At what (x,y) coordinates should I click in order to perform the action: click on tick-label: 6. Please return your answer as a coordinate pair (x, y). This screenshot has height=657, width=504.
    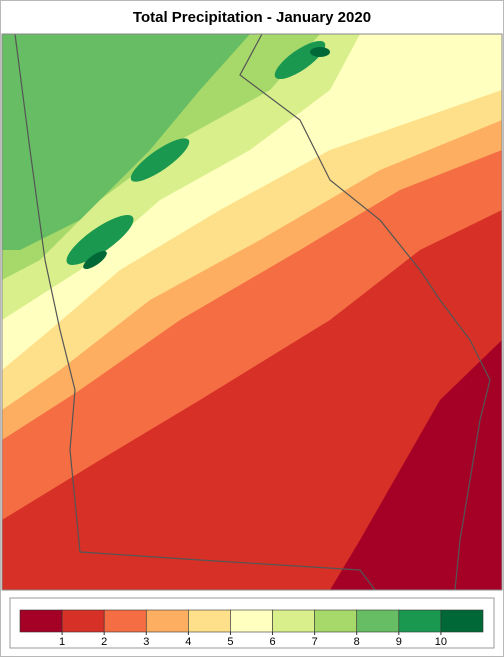
    Looking at the image, I should click on (272, 642).